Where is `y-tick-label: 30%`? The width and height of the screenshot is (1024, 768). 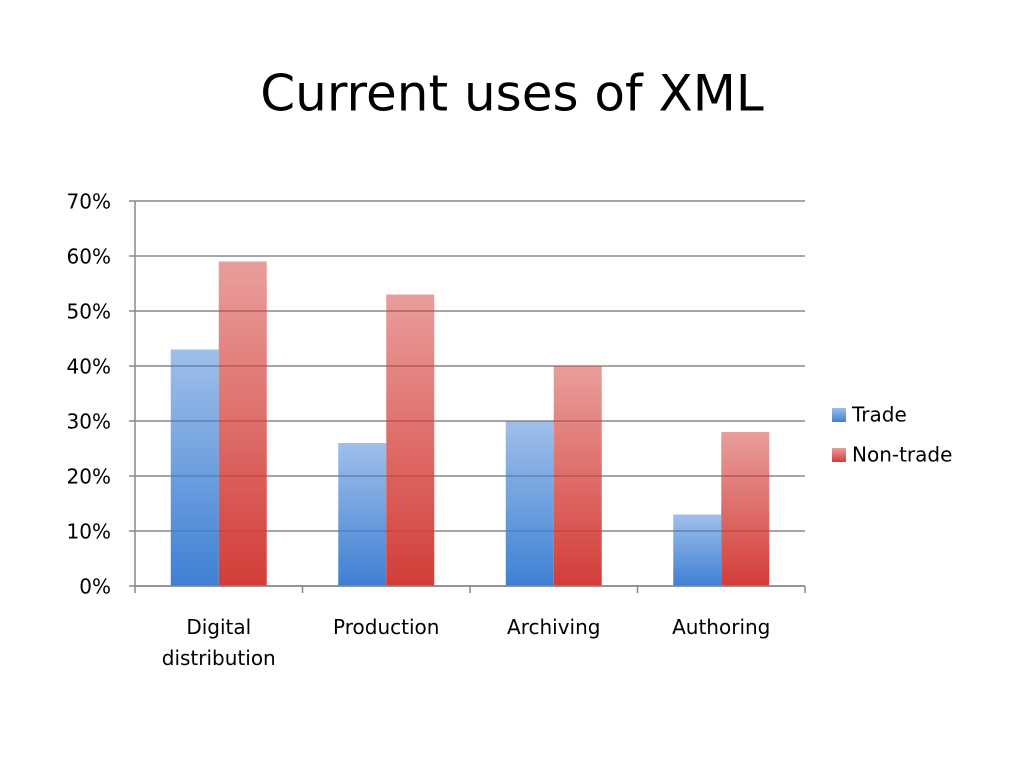
y-tick-label: 30% is located at coordinates (89, 422).